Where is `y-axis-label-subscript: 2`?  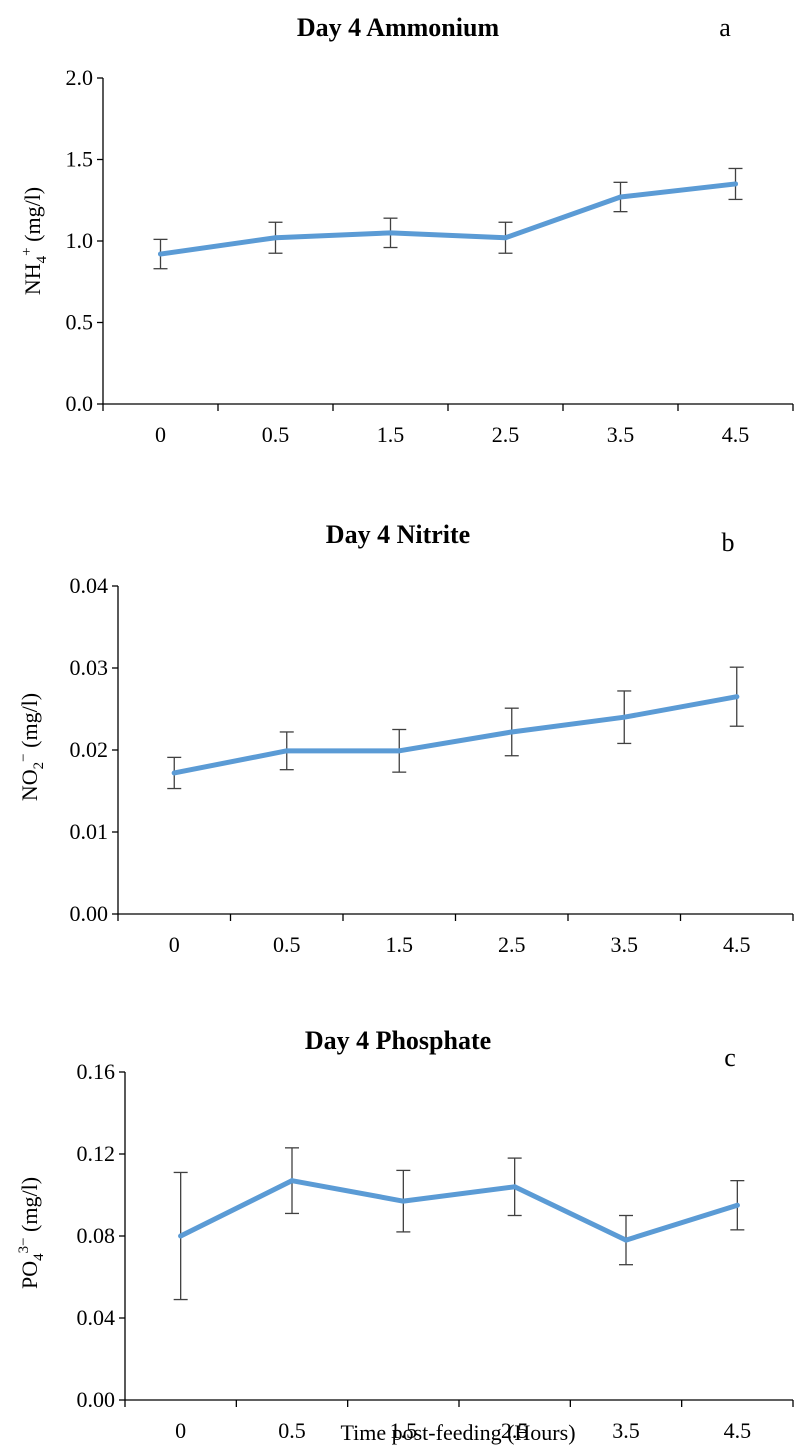
y-axis-label-subscript: 2 is located at coordinates (39, 766).